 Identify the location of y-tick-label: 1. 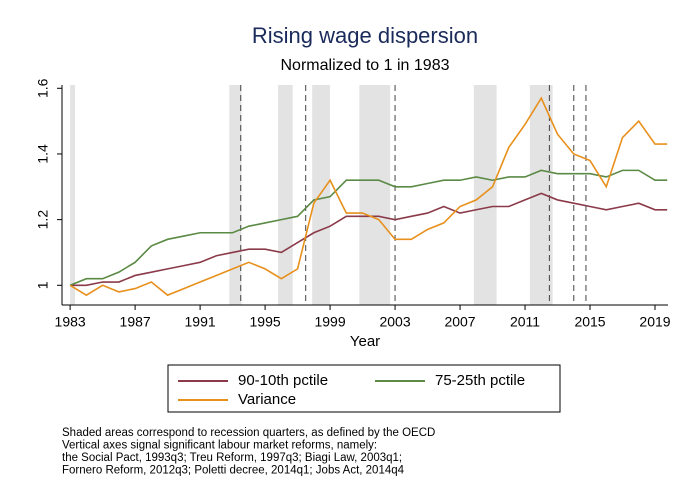
(43, 285).